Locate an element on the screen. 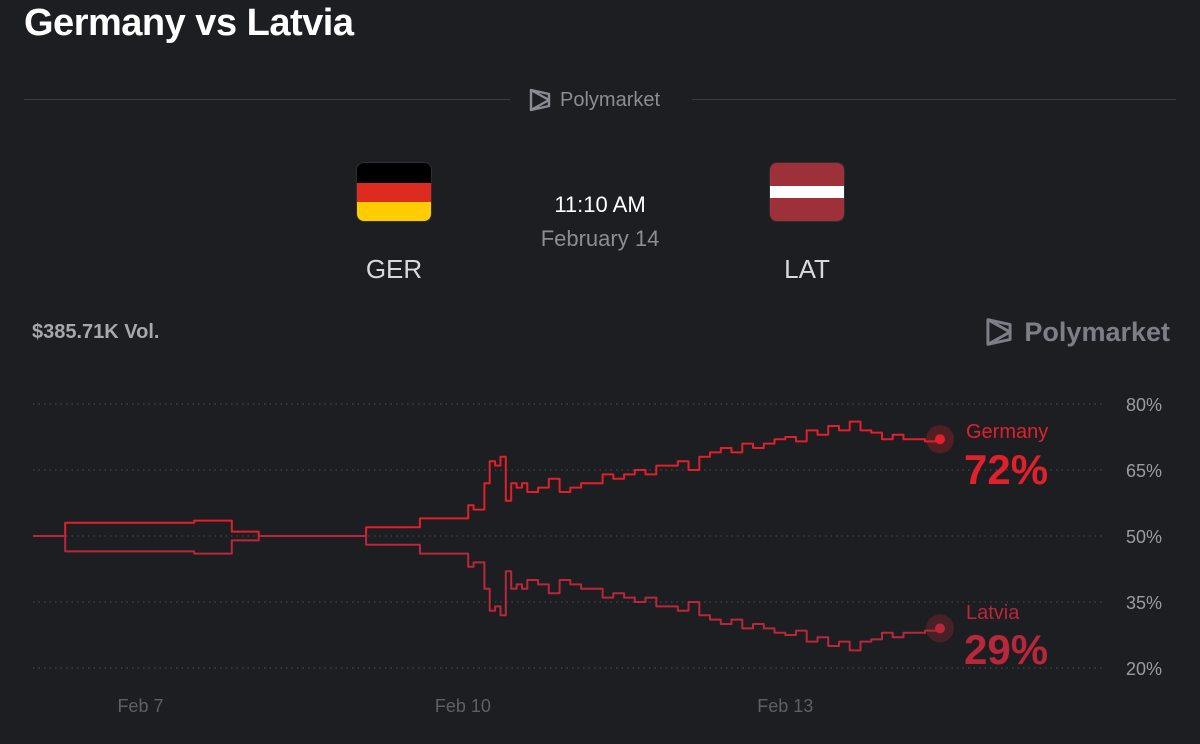  brand-header: Polymarket is located at coordinates (594, 100).